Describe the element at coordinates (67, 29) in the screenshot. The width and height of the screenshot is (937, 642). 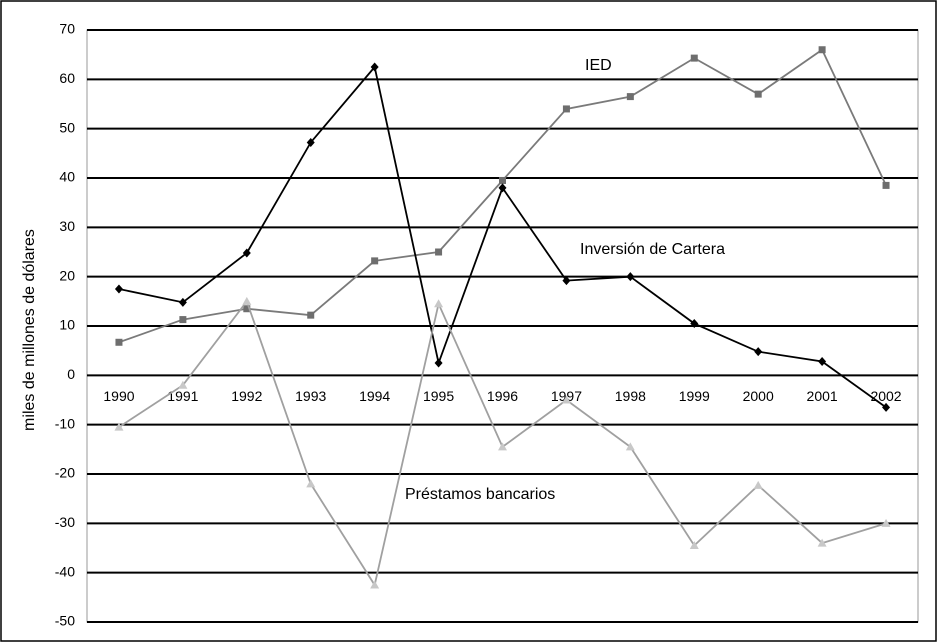
I see `y-tick-label: 70` at that location.